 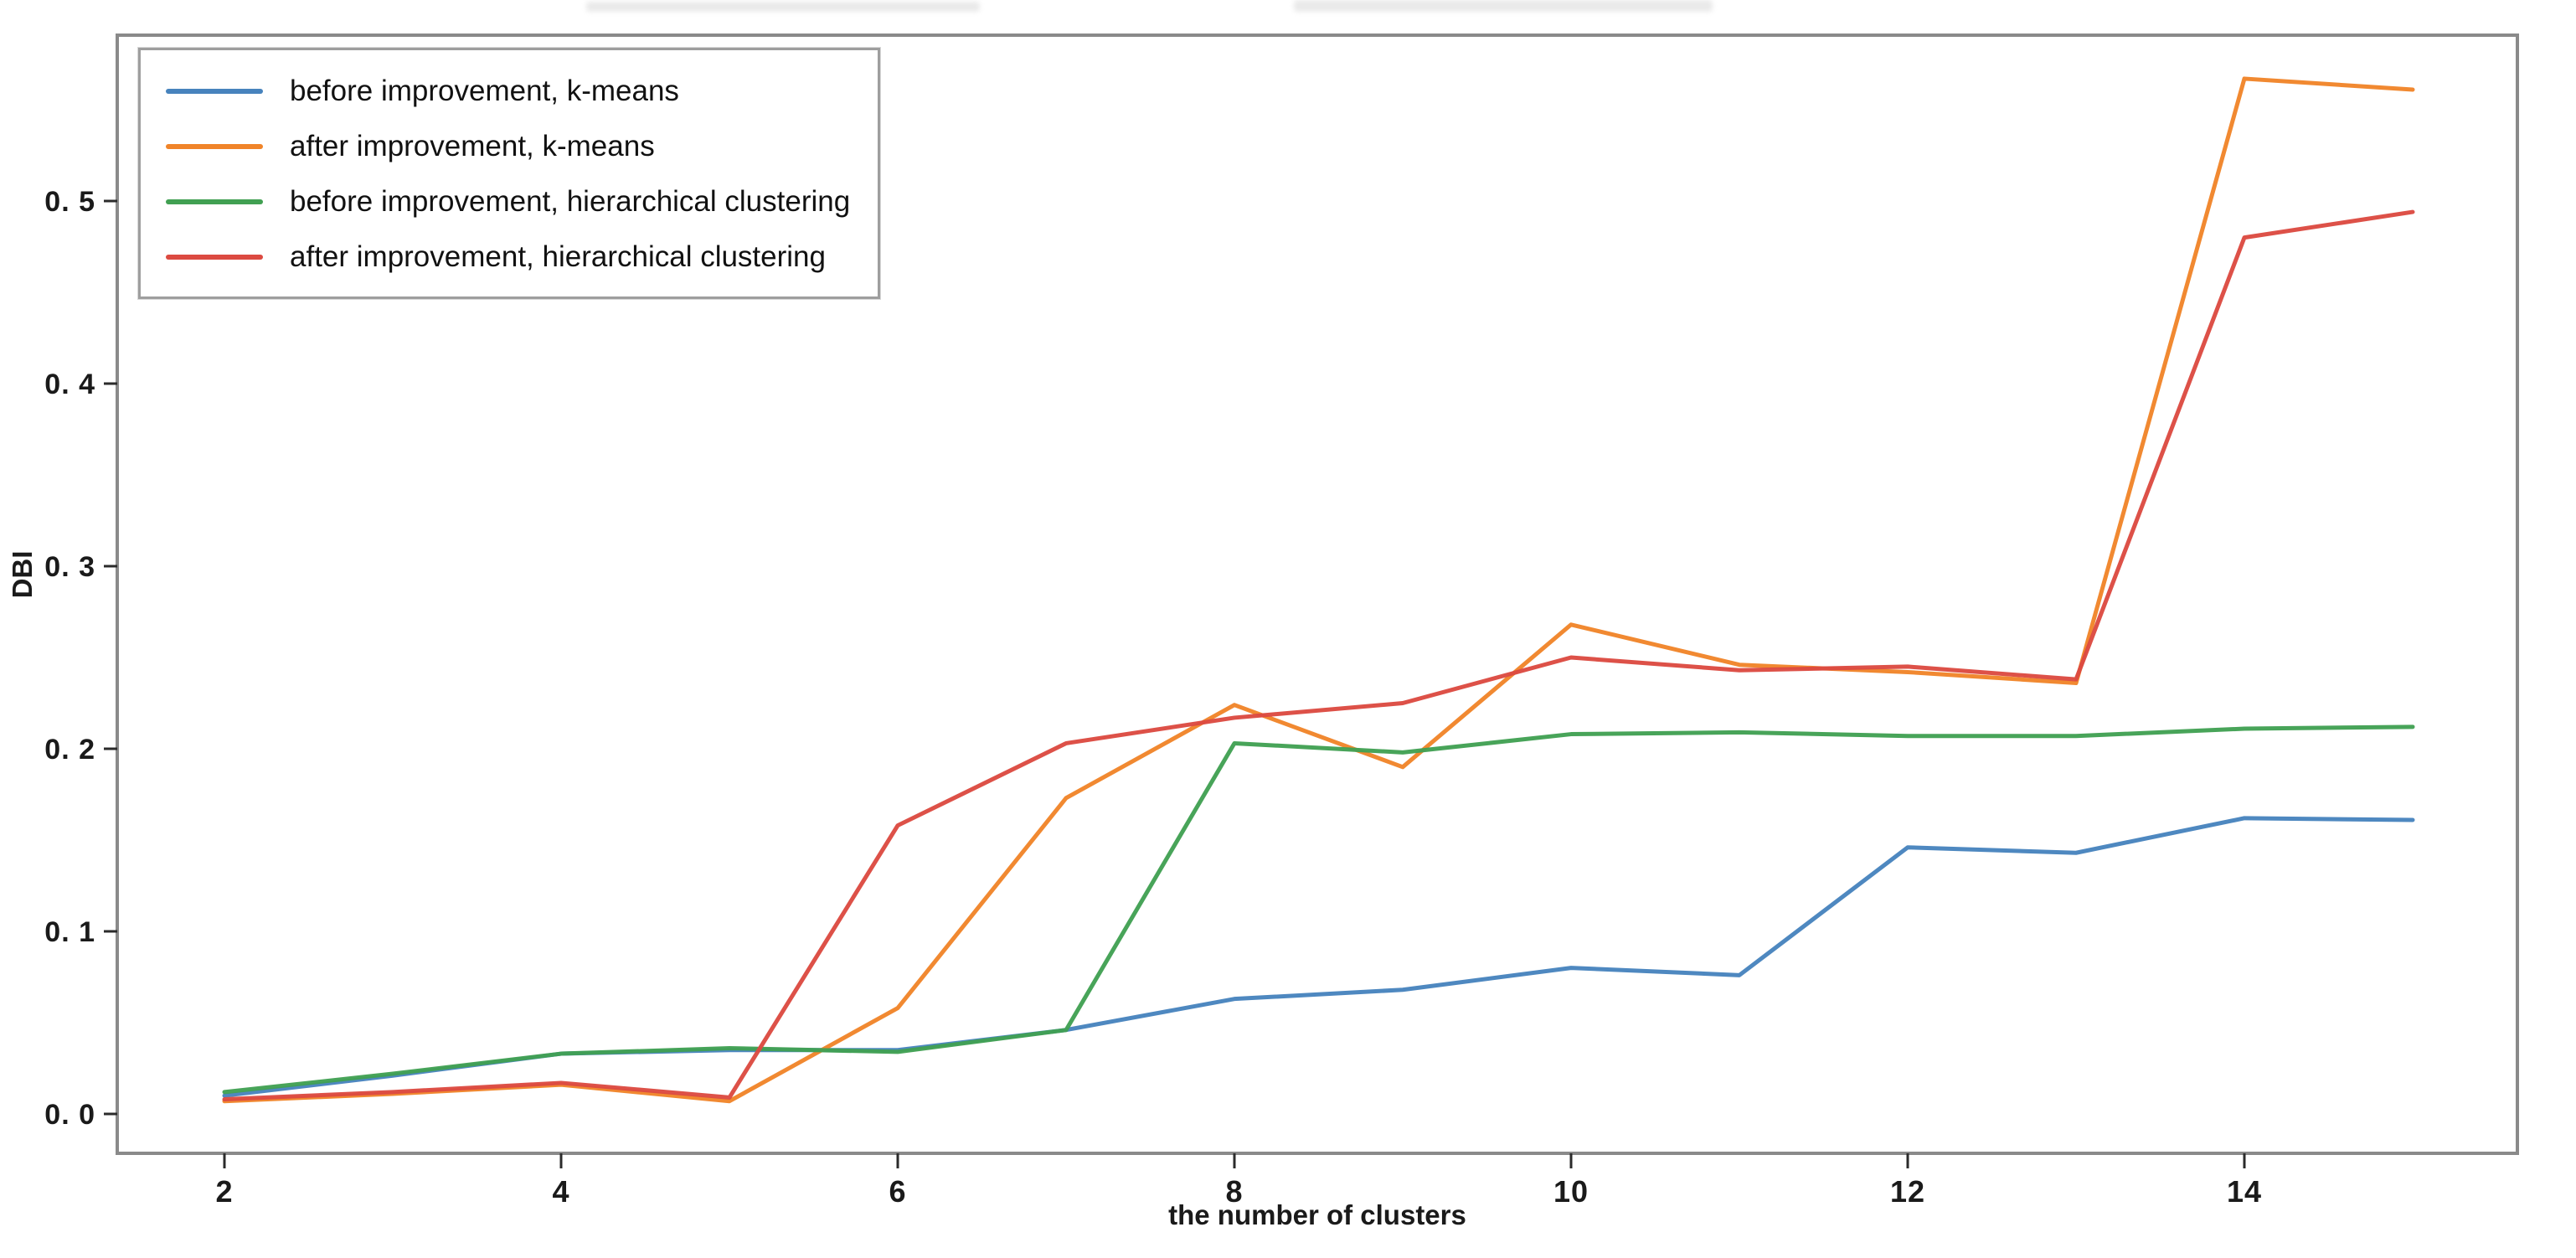 I want to click on y-tick-label: 0. 2, so click(x=69, y=750).